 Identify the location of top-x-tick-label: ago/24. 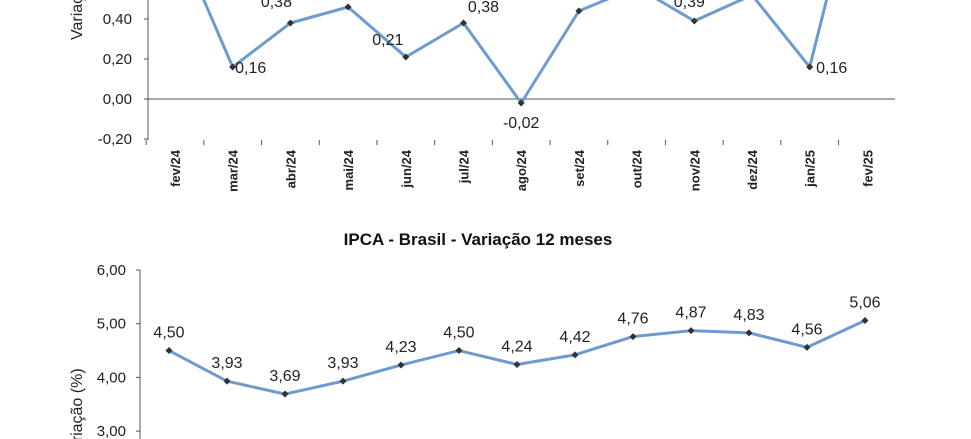
(521, 170).